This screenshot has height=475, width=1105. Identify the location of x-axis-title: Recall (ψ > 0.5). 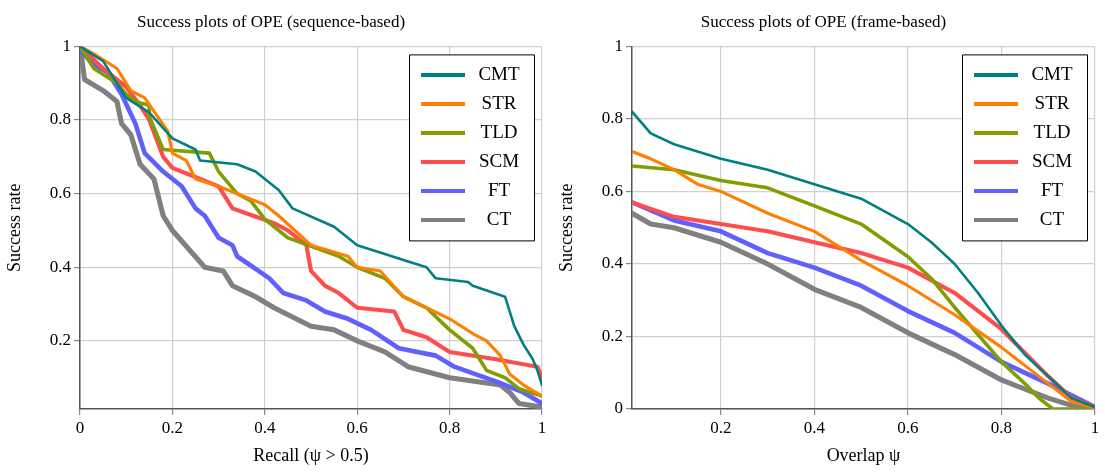
(311, 455).